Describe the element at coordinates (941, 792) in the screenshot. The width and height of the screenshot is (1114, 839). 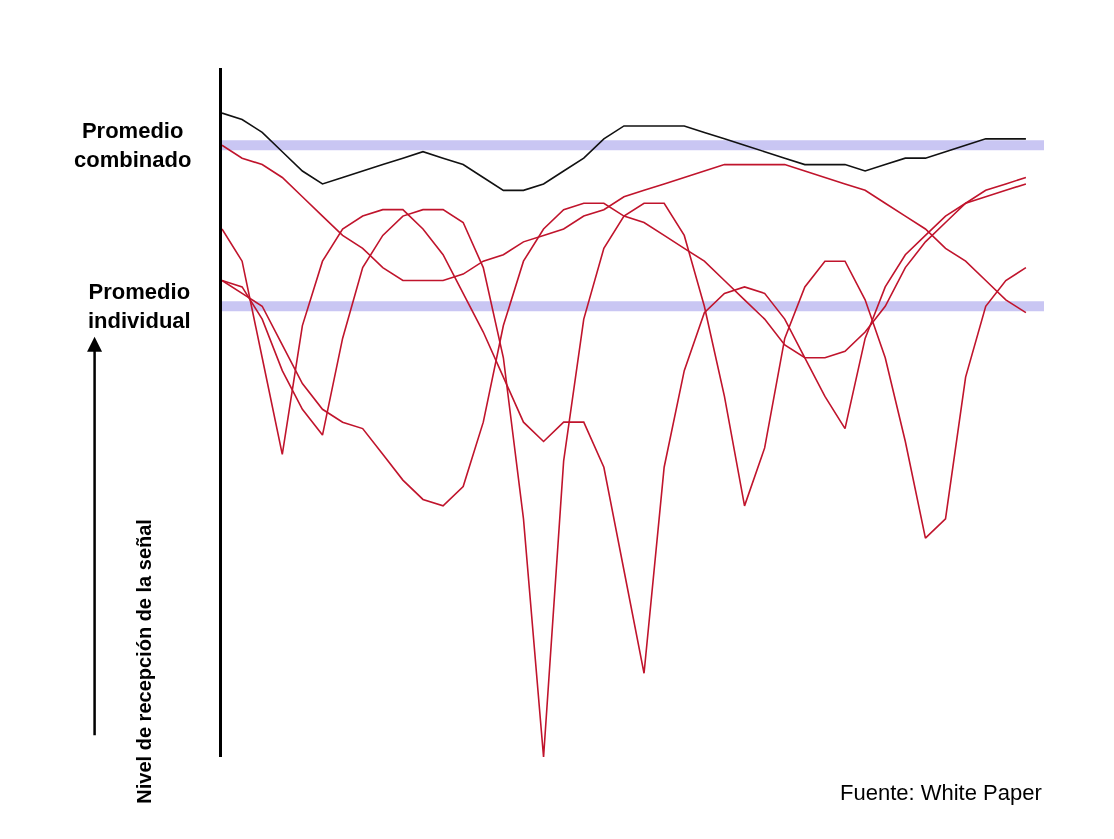
I see `source-note: Fuente: White Paper` at that location.